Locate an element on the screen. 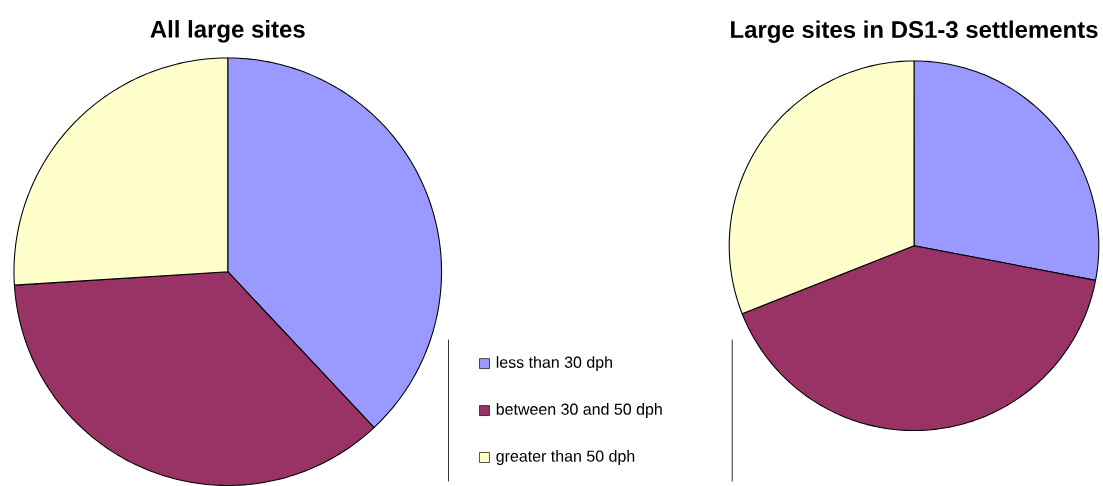 The width and height of the screenshot is (1103, 486). legend-label: between 30 and 50 dph is located at coordinates (579, 411).